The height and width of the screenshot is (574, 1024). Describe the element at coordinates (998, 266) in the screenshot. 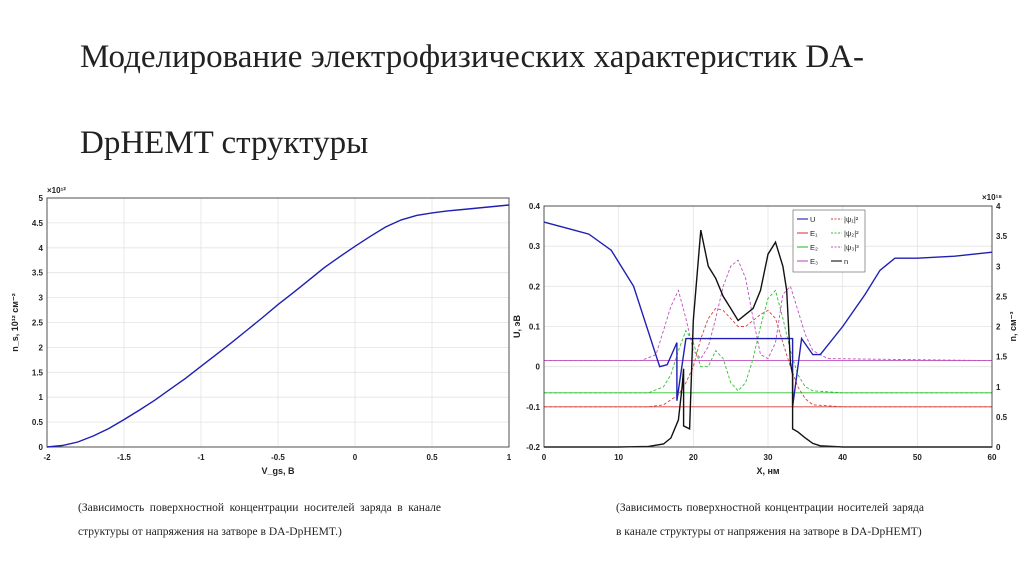

I see `y-right-tick-label: 3` at that location.